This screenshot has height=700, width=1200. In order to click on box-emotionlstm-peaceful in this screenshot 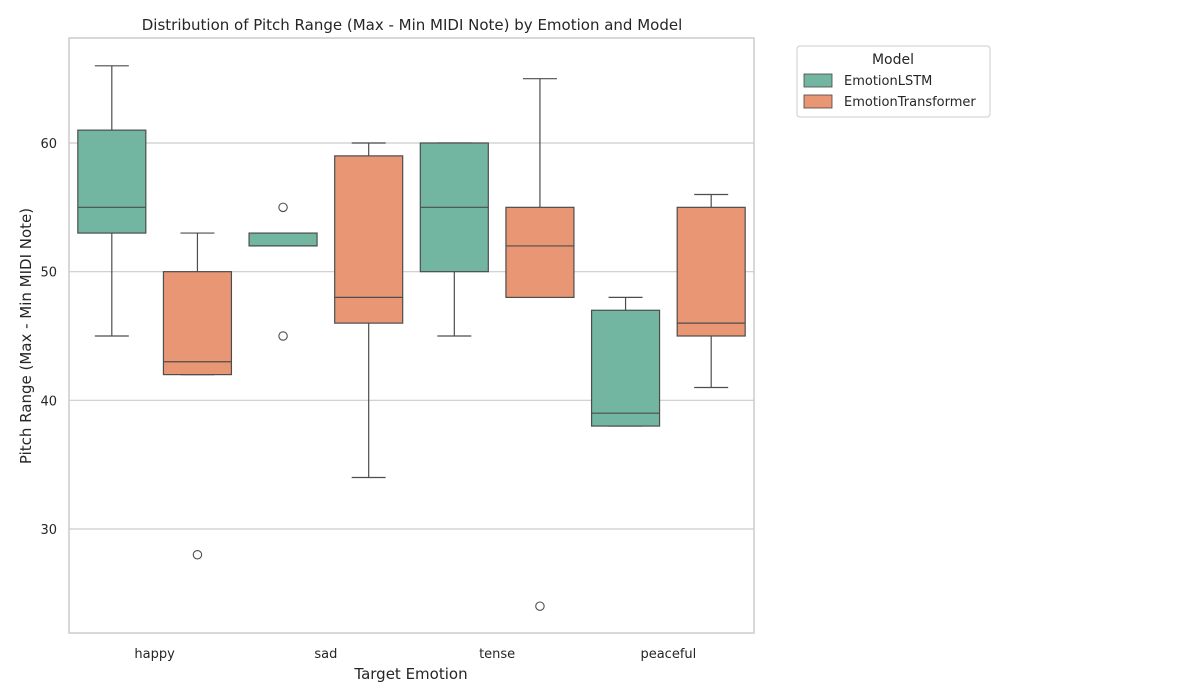, I will do `click(625, 361)`.